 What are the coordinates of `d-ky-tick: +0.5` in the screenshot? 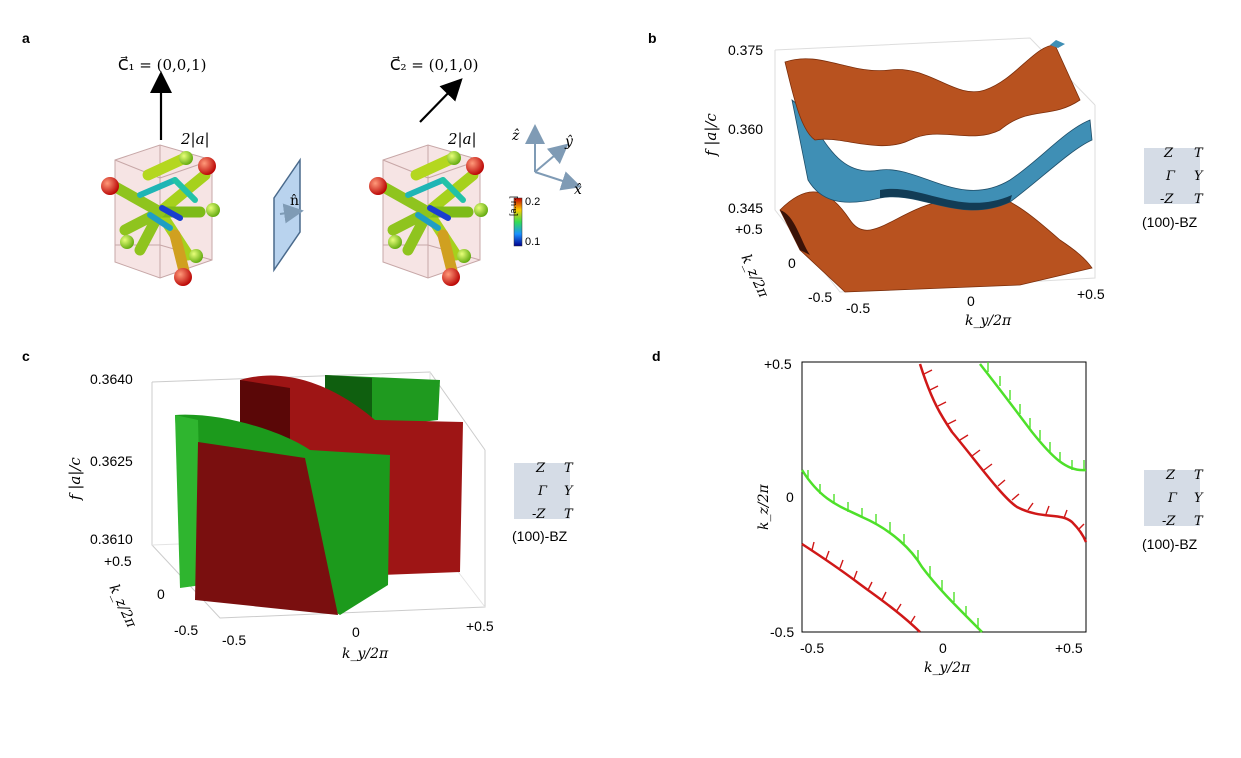 It's located at (1069, 648).